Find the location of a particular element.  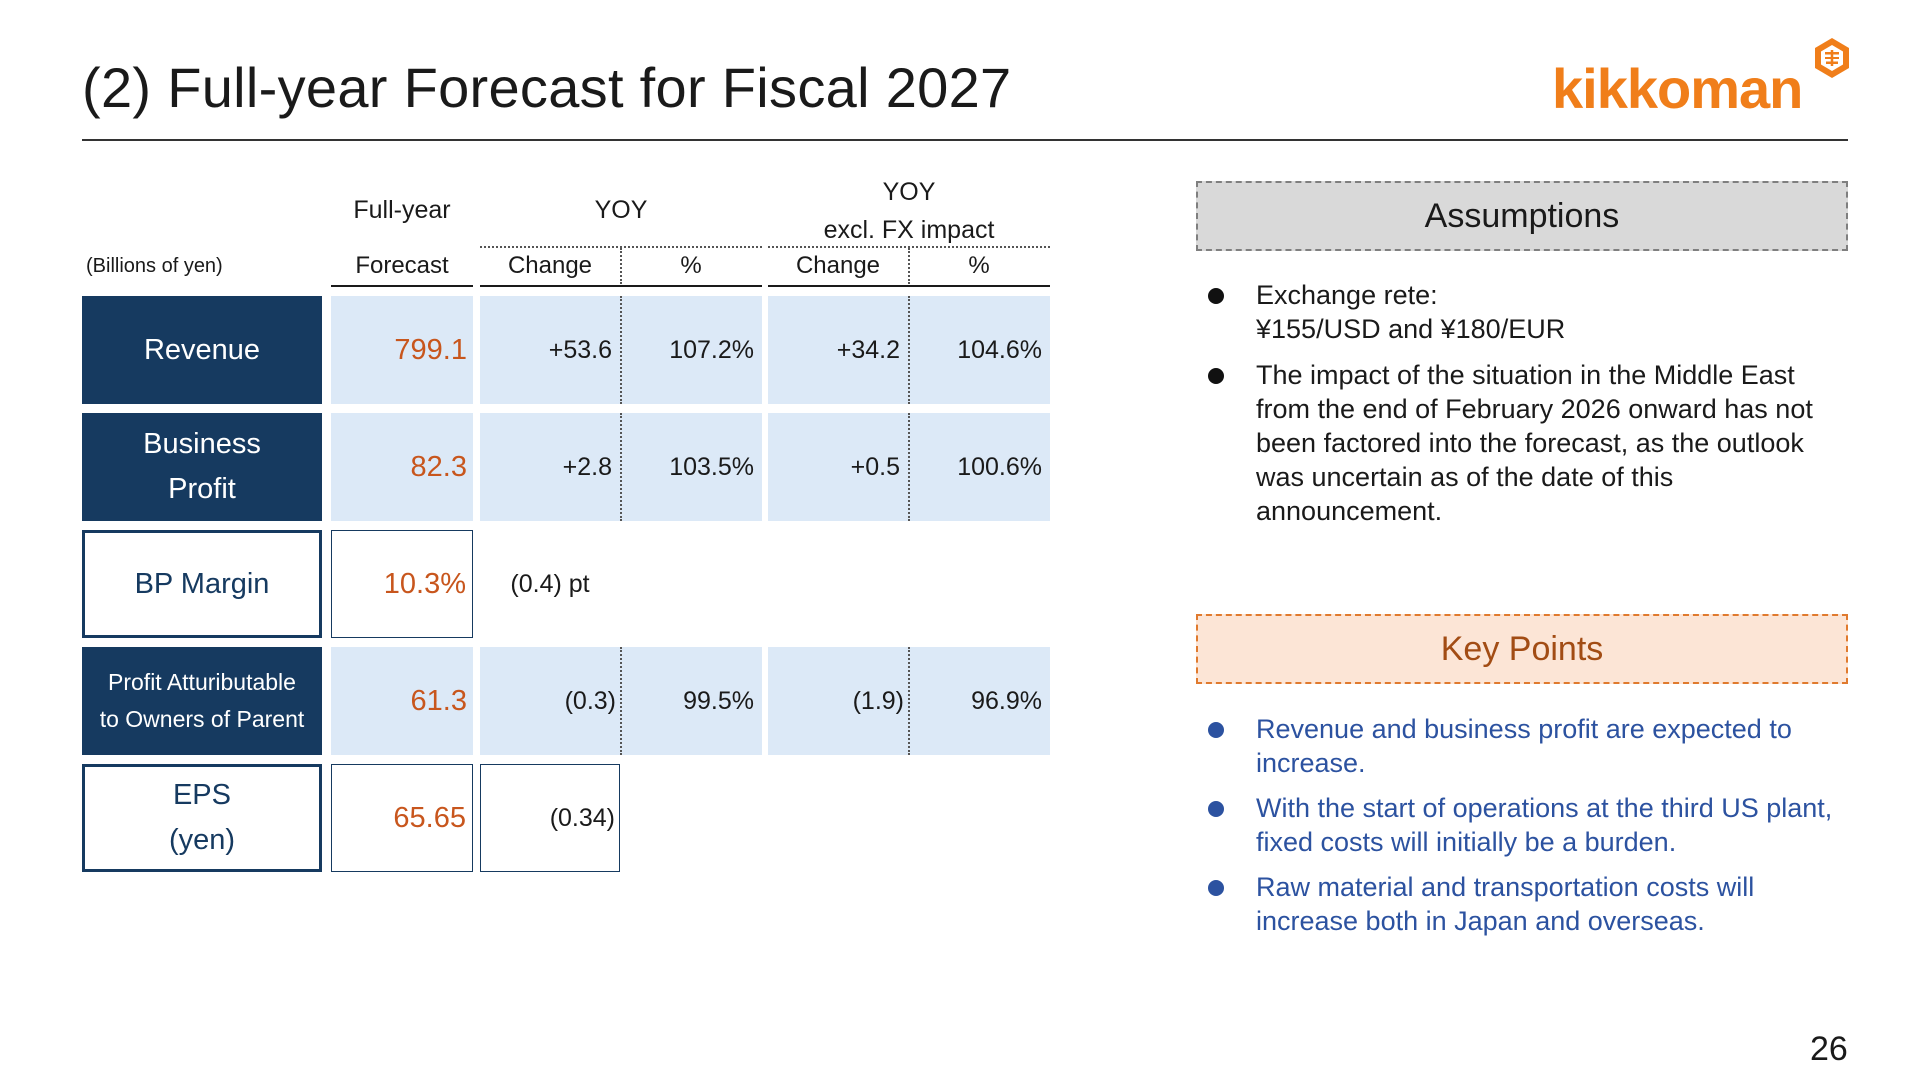

cell-revenue-fx-change: +34.2 is located at coordinates (868, 349).